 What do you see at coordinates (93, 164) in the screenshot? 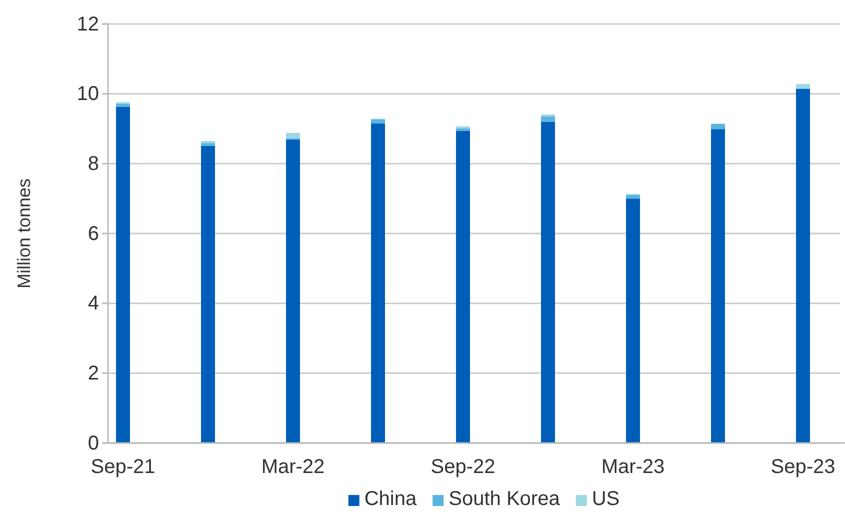
I see `y-tick-label: 8` at bounding box center [93, 164].